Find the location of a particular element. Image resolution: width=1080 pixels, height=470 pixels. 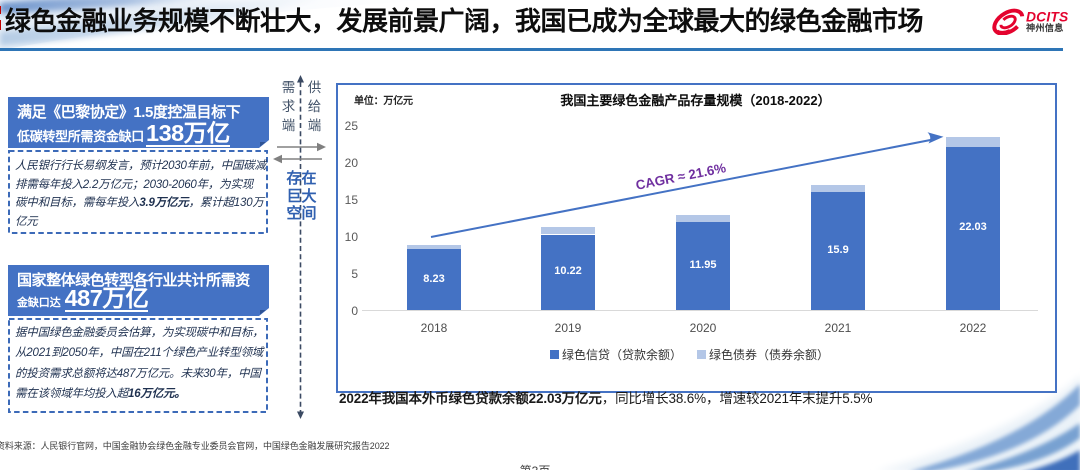

svg-text: 神州信息 is located at coordinates (1045, 27).